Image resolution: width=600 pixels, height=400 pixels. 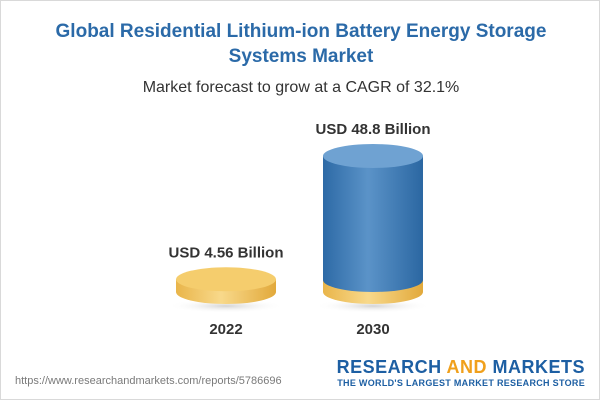 What do you see at coordinates (538, 367) in the screenshot?
I see `brand-word-markets: MARKETS` at bounding box center [538, 367].